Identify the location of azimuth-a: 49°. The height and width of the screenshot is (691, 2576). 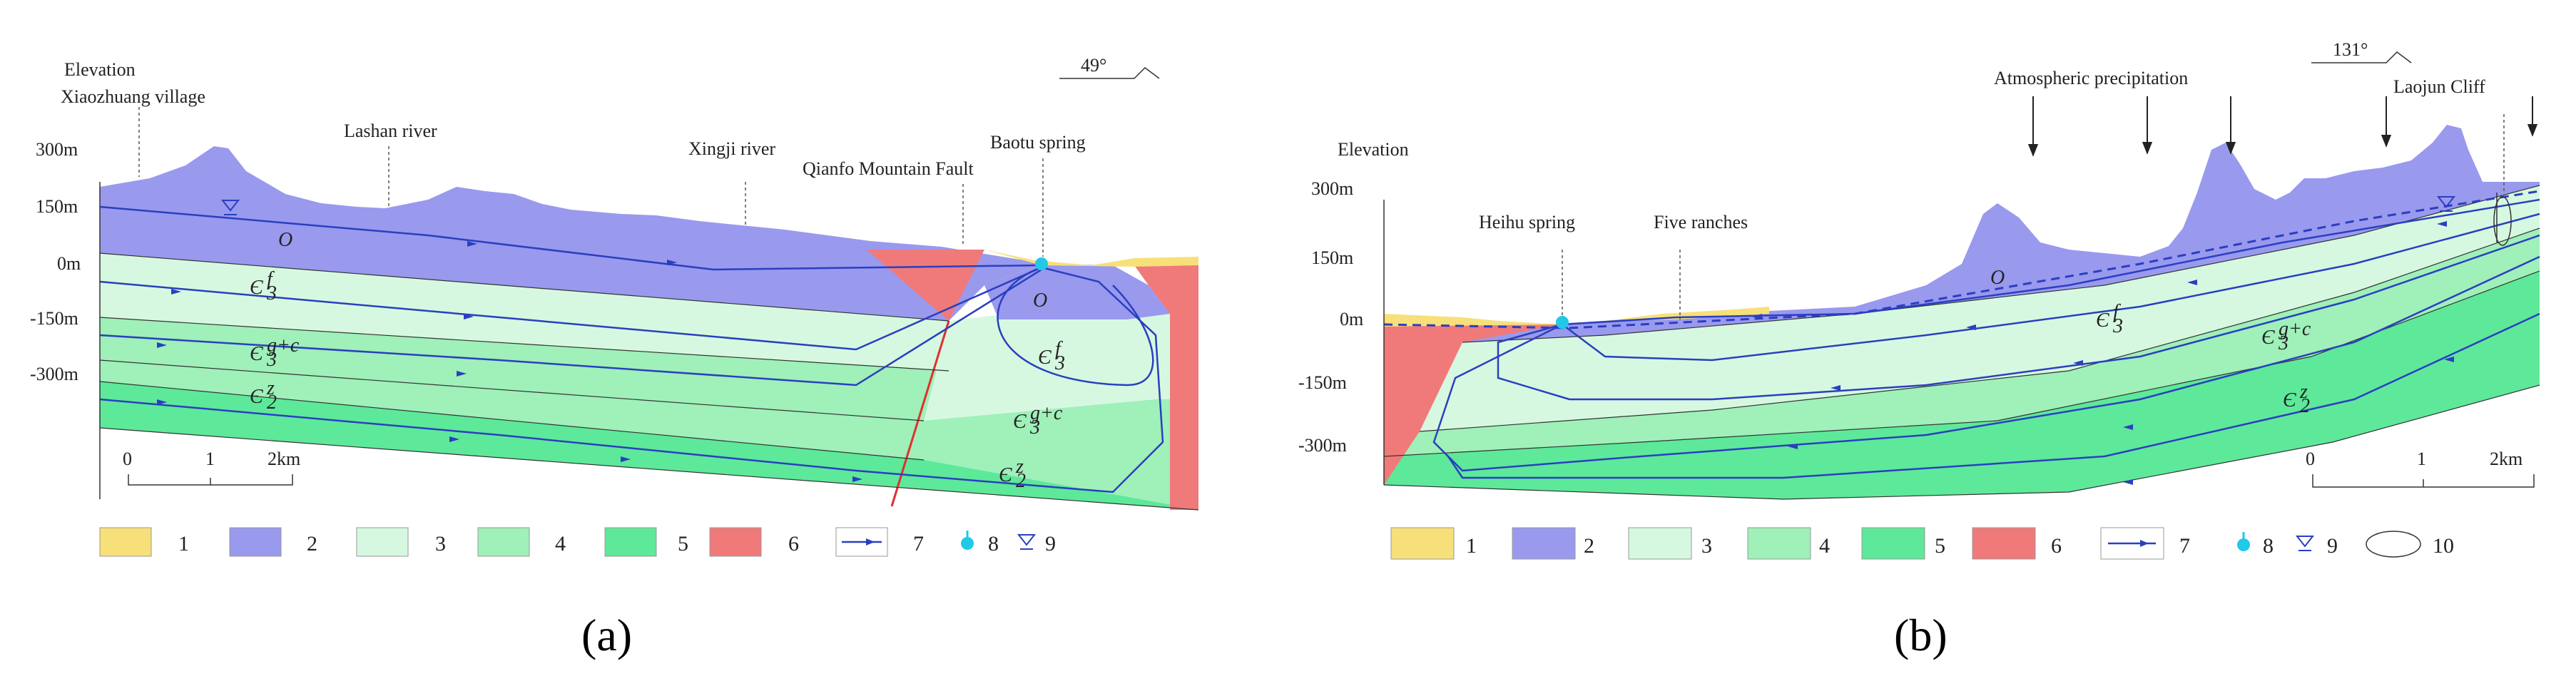
(1093, 65).